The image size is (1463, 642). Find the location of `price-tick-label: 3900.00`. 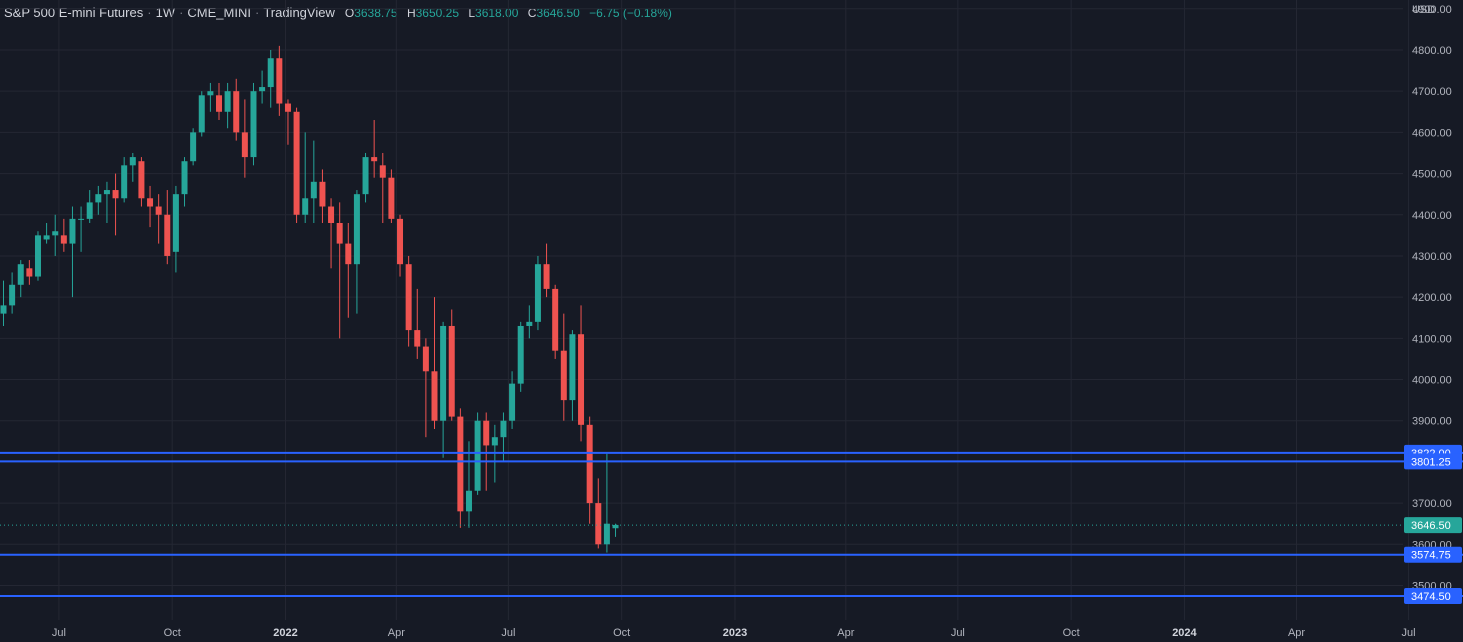

price-tick-label: 3900.00 is located at coordinates (1432, 422).